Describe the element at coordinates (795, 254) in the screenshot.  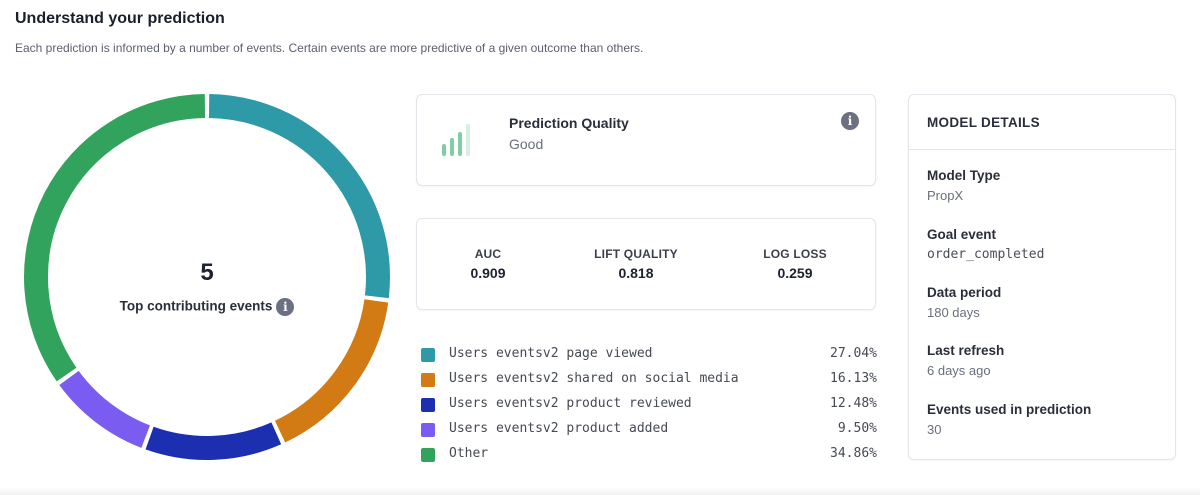
I see `metric-logloss-label: LOG LOSS` at that location.